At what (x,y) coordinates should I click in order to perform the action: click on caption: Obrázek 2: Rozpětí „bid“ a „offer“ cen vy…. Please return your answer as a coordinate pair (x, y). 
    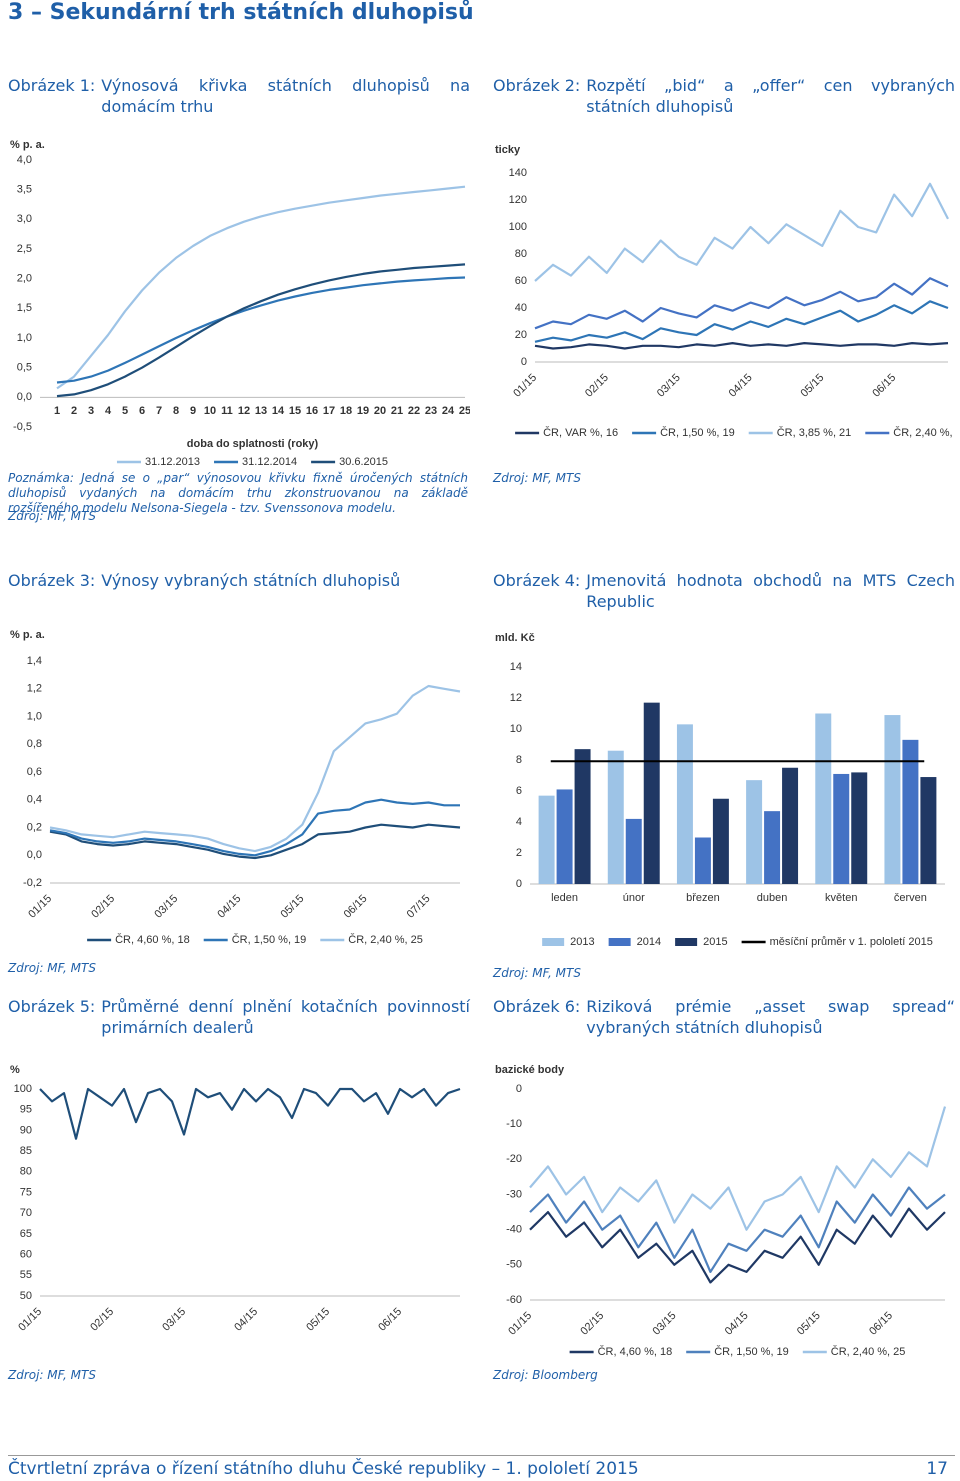
    Looking at the image, I should click on (724, 96).